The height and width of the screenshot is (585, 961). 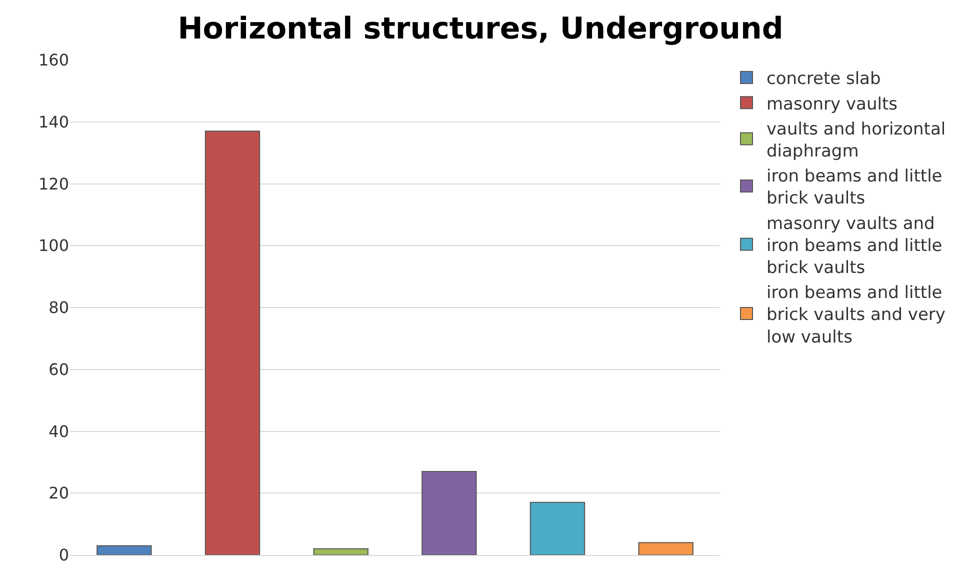 I want to click on y-tick-label: 100, so click(x=53, y=246).